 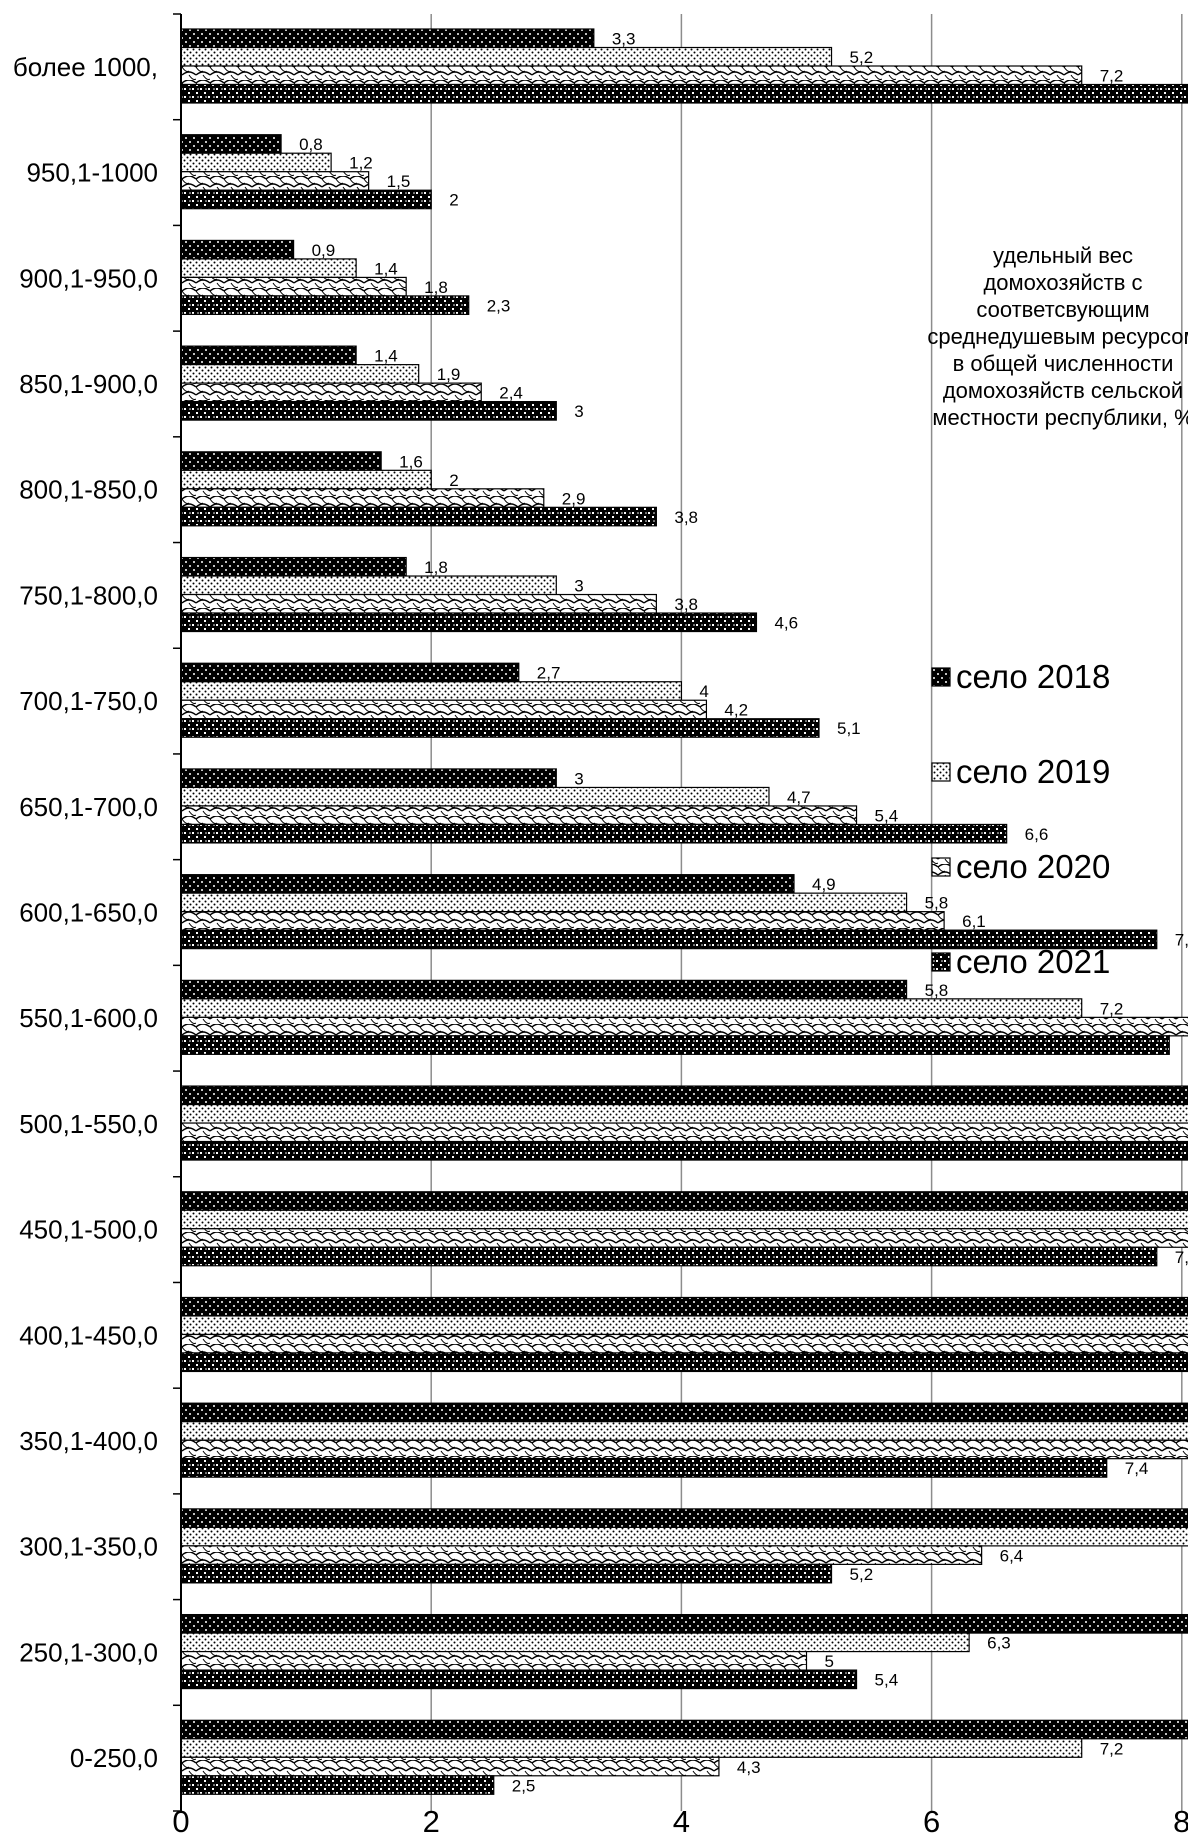 I want to click on legend-label: село 2019, so click(x=1033, y=771).